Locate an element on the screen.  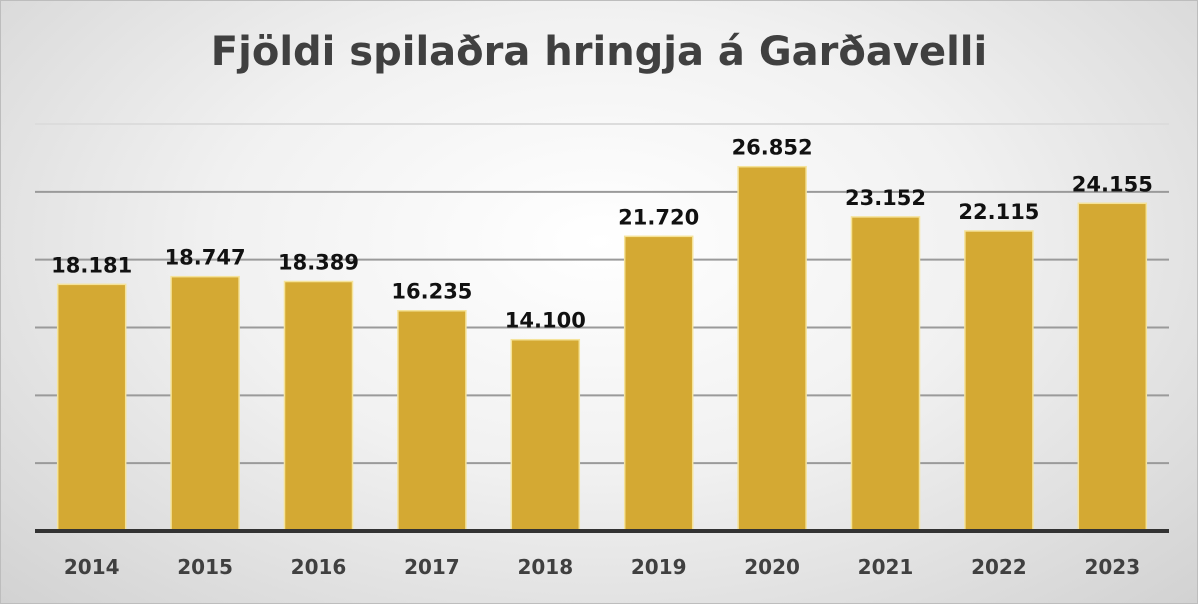
x-tick-label-2014: 2014 is located at coordinates (92, 567).